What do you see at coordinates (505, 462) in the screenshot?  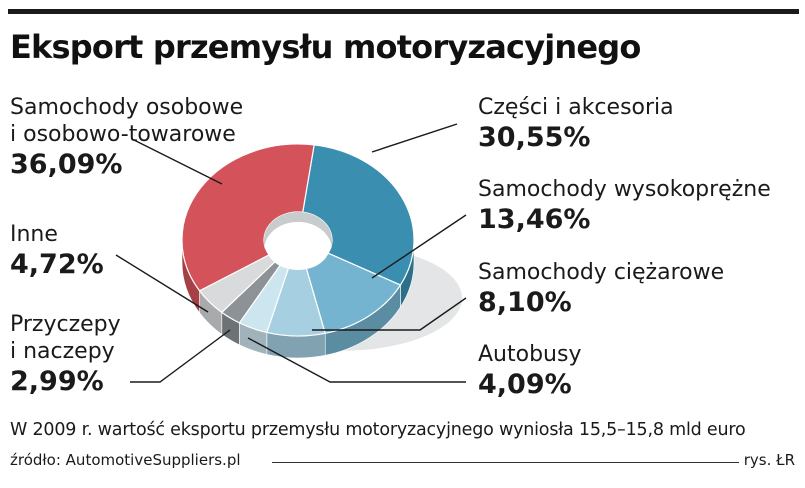 I see `source-rule` at bounding box center [505, 462].